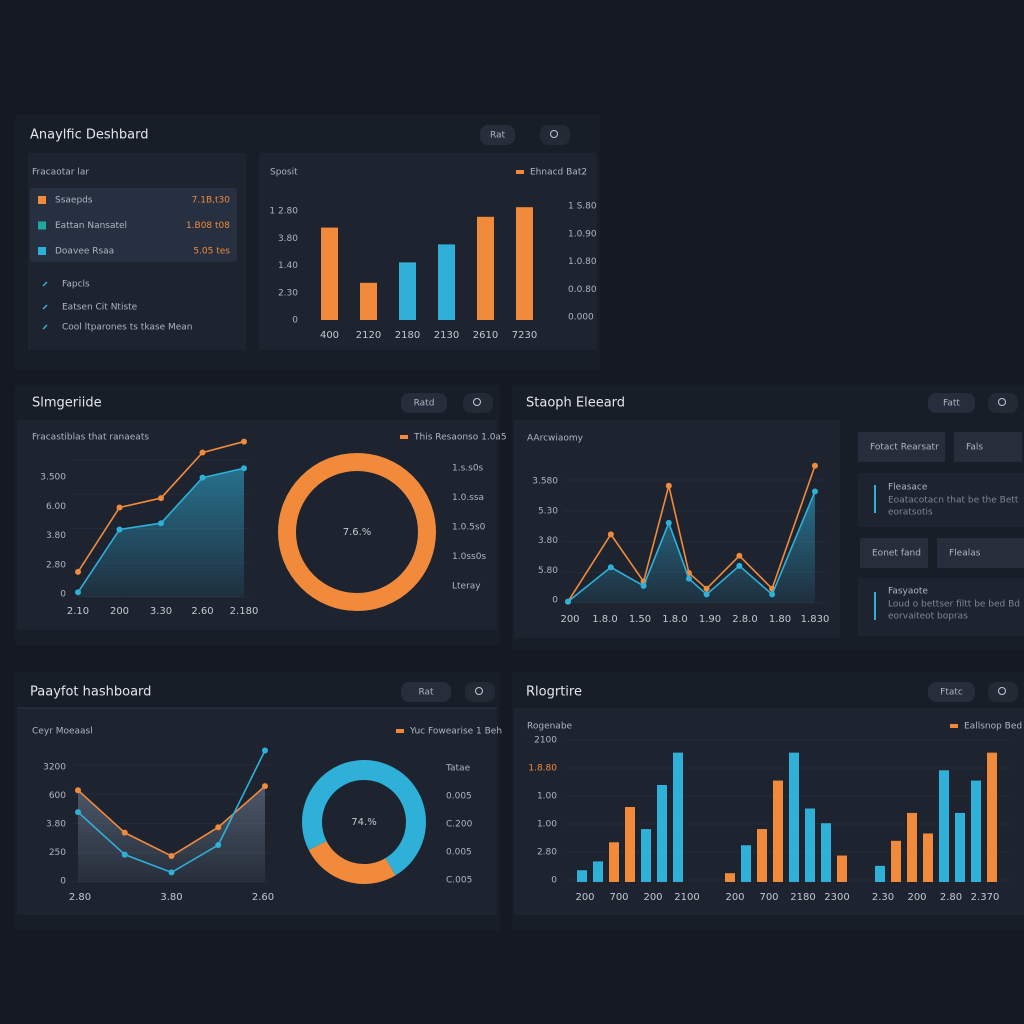 The width and height of the screenshot is (1024, 1024). I want to click on axis-label: C.200, so click(459, 825).